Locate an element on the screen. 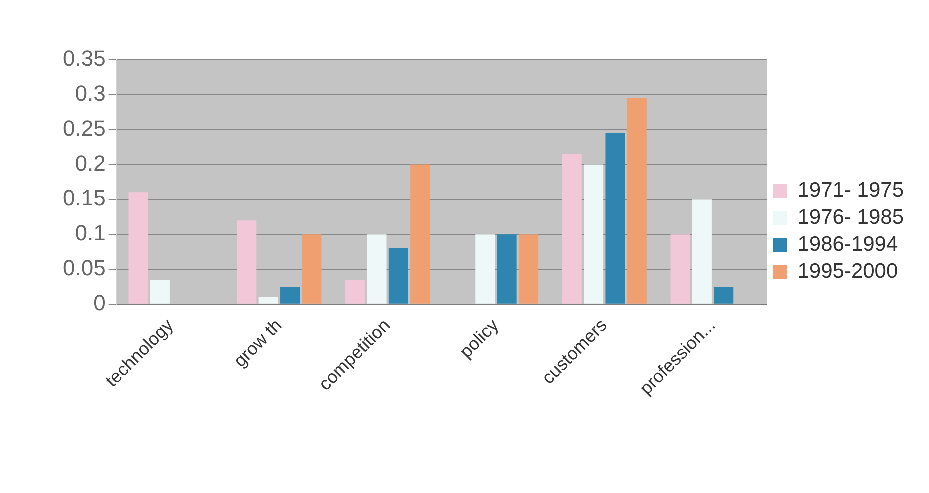 This screenshot has width=929, height=493. legend-label: 1995-2000 is located at coordinates (848, 271).